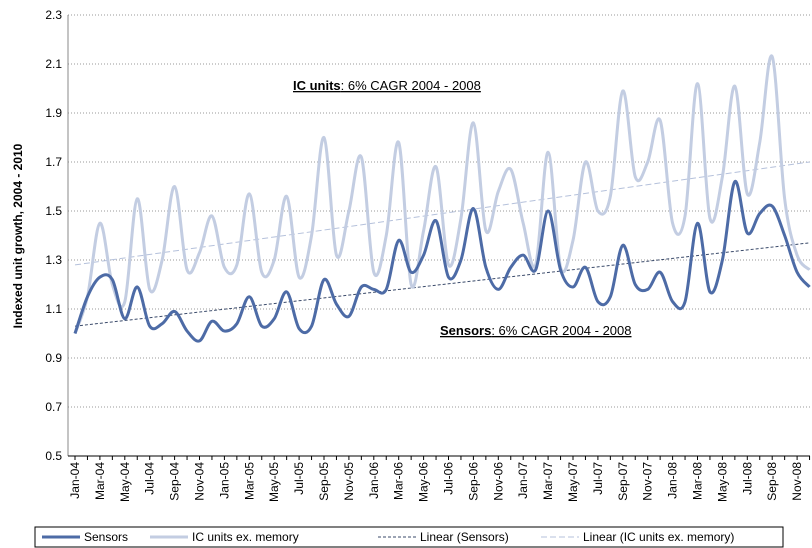  I want to click on y-tick-label: 2.1, so click(53, 64).